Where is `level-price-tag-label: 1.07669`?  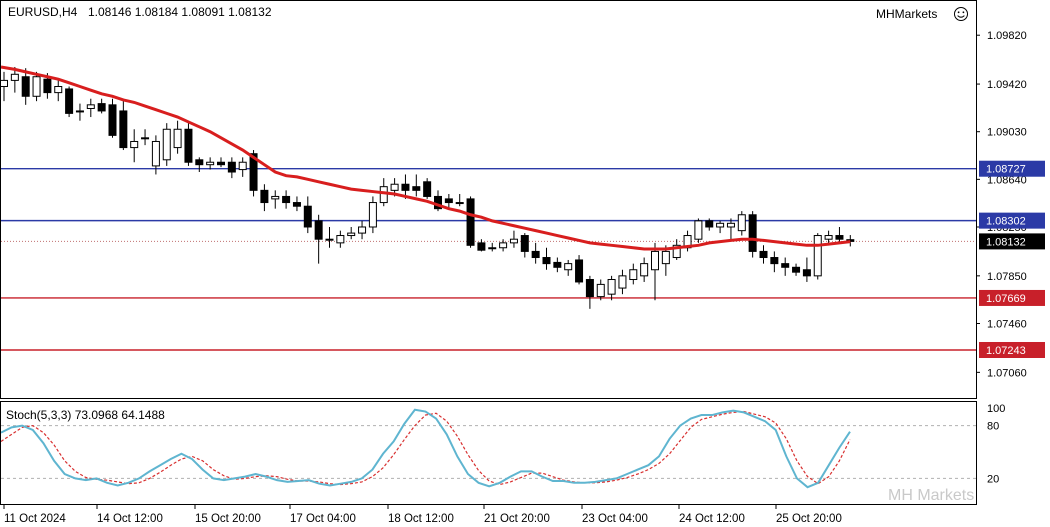 level-price-tag-label: 1.07669 is located at coordinates (1006, 299).